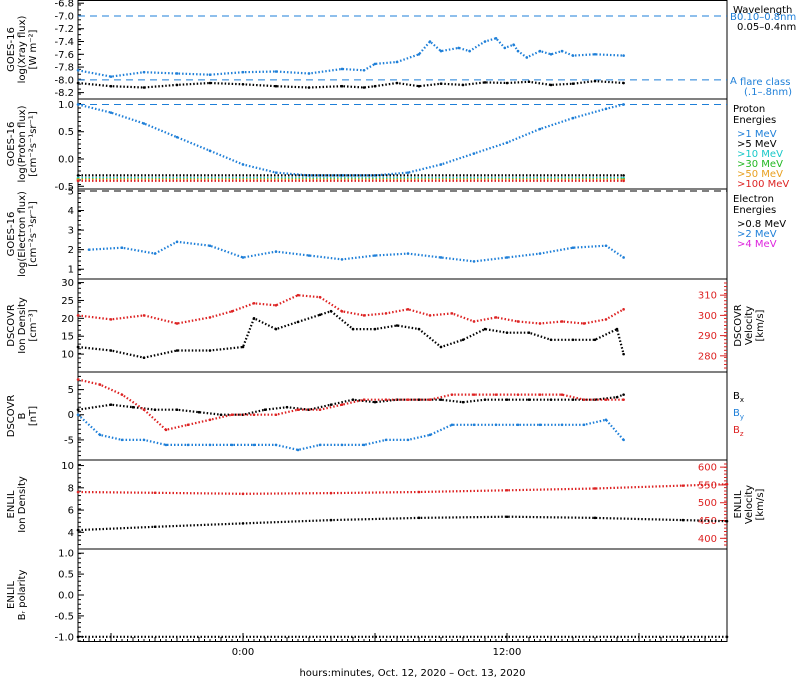 Image resolution: width=800 pixels, height=684 pixels. I want to click on right-y-axis-label: DSCOVR, so click(738, 325).